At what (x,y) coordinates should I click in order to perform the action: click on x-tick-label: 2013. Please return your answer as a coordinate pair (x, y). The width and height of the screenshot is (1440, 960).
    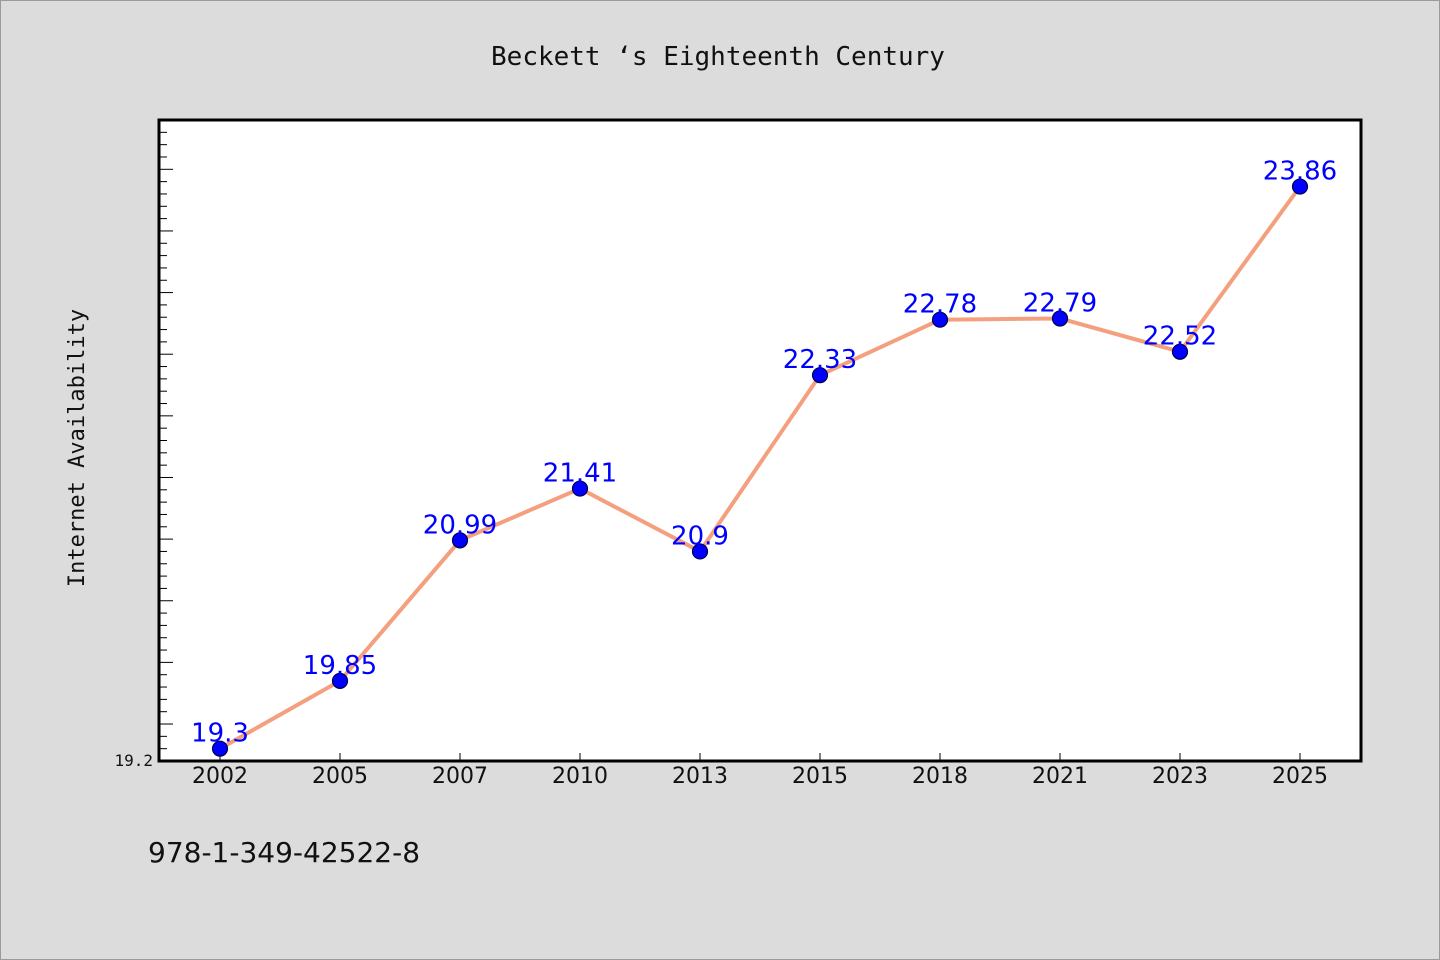
    Looking at the image, I should click on (700, 776).